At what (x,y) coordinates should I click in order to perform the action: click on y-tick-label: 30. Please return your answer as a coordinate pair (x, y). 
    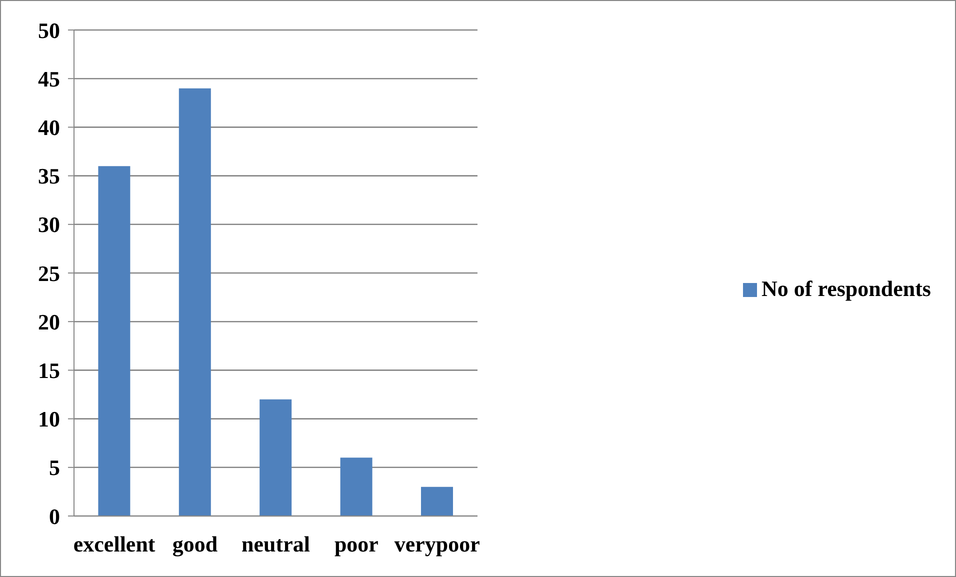
    Looking at the image, I should click on (49, 225).